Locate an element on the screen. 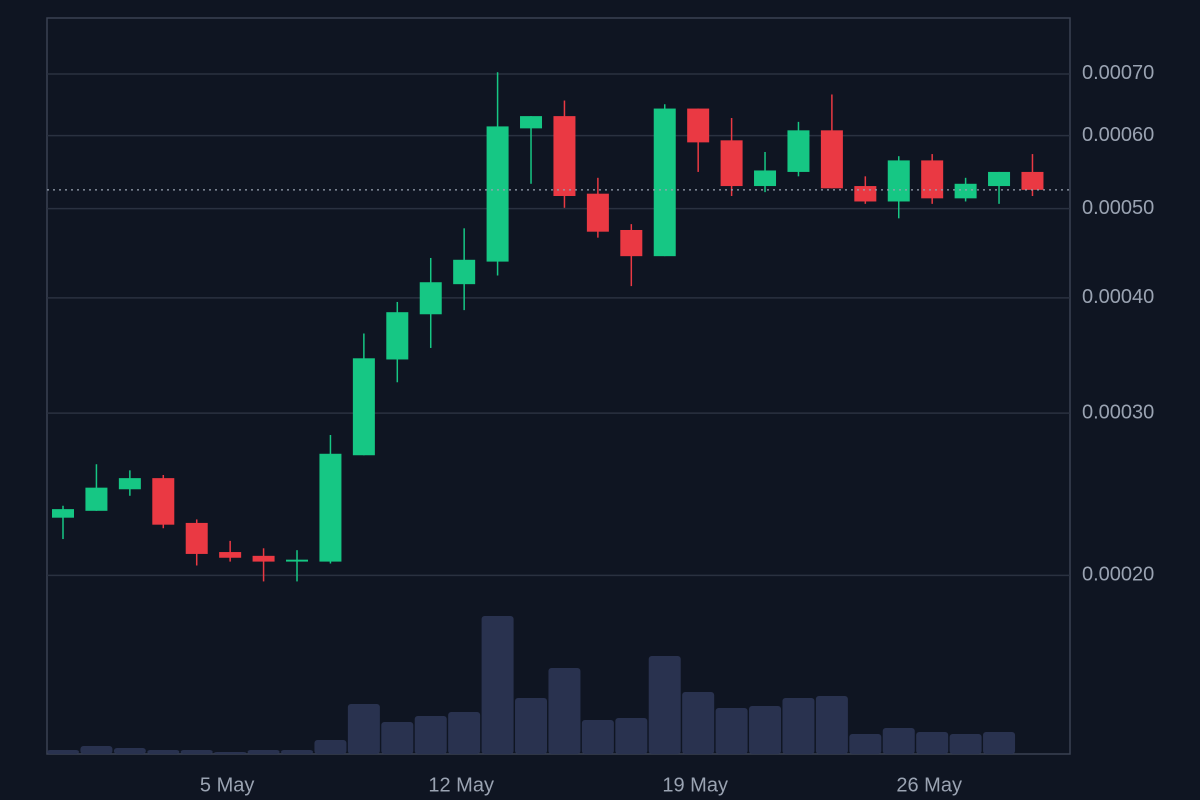 Image resolution: width=1200 pixels, height=800 pixels. x-tick-label: 26 May is located at coordinates (929, 785).